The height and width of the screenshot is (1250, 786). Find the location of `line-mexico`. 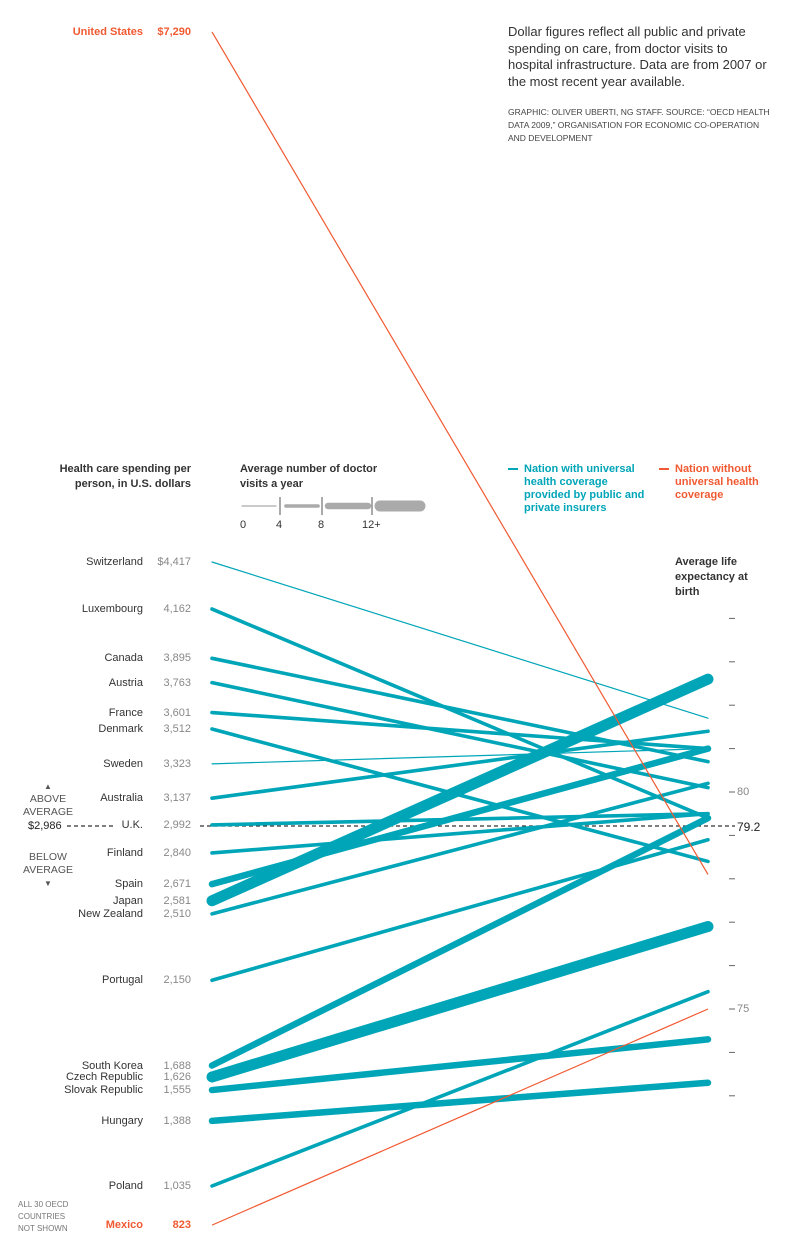

line-mexico is located at coordinates (460, 1117).